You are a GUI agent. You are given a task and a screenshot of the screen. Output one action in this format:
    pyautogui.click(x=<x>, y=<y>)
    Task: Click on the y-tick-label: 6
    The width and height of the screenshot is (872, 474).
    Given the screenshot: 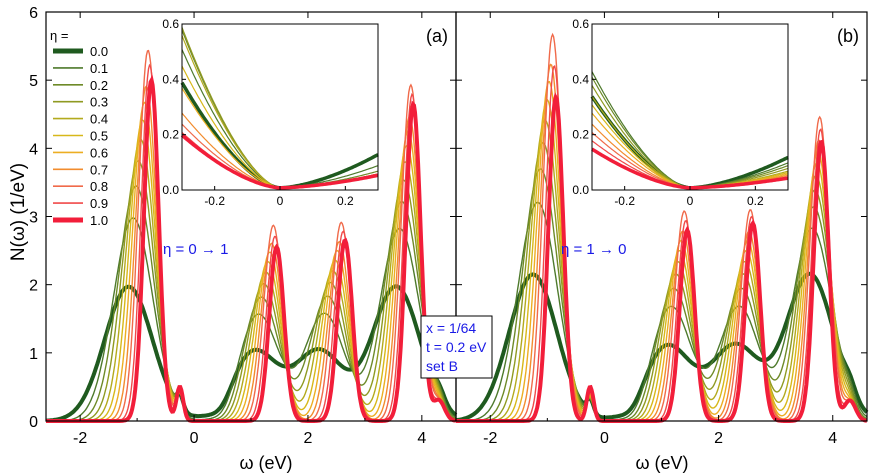 What is the action you would take?
    pyautogui.click(x=33, y=13)
    